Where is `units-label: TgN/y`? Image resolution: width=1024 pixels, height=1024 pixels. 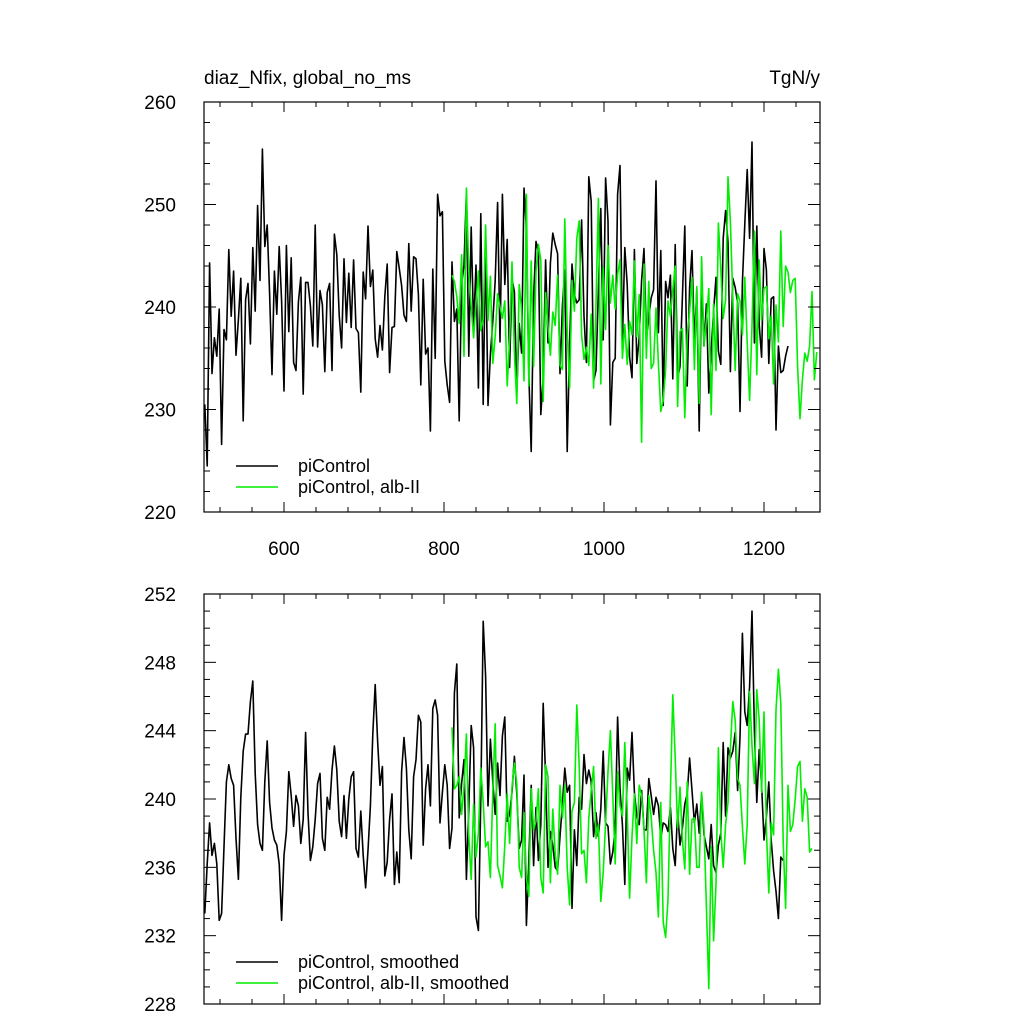 units-label: TgN/y is located at coordinates (794, 78).